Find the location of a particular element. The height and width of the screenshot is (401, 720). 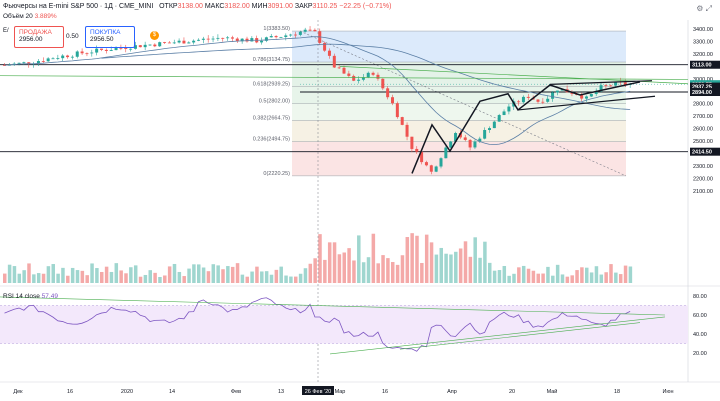

time-tick: Фев is located at coordinates (236, 392).